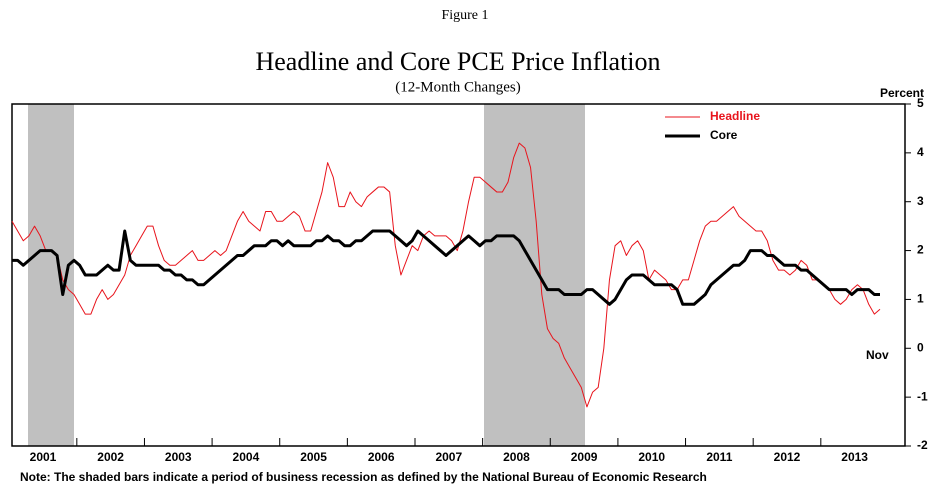 Image resolution: width=930 pixels, height=489 pixels. Describe the element at coordinates (920, 152) in the screenshot. I see `y-tick-label: 4` at that location.